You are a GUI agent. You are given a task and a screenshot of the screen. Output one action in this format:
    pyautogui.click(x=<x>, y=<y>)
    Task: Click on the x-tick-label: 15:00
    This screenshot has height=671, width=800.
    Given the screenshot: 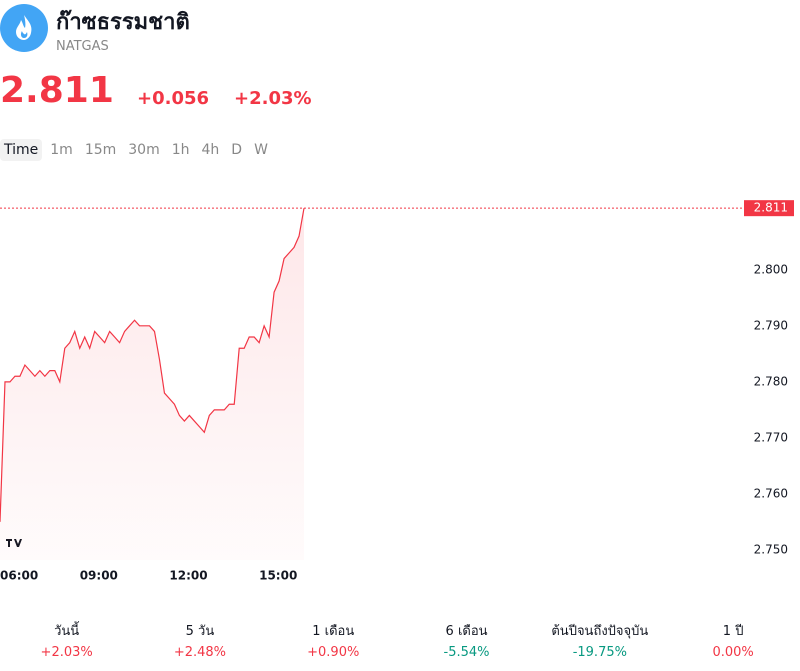 What is the action you would take?
    pyautogui.click(x=278, y=576)
    